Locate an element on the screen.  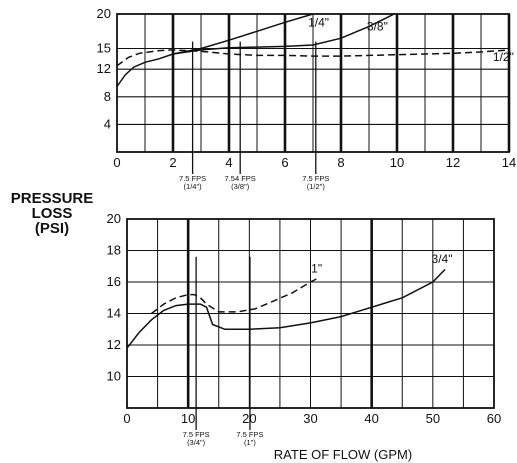
upper-fps-annotation: (1/4") is located at coordinates (193, 186).